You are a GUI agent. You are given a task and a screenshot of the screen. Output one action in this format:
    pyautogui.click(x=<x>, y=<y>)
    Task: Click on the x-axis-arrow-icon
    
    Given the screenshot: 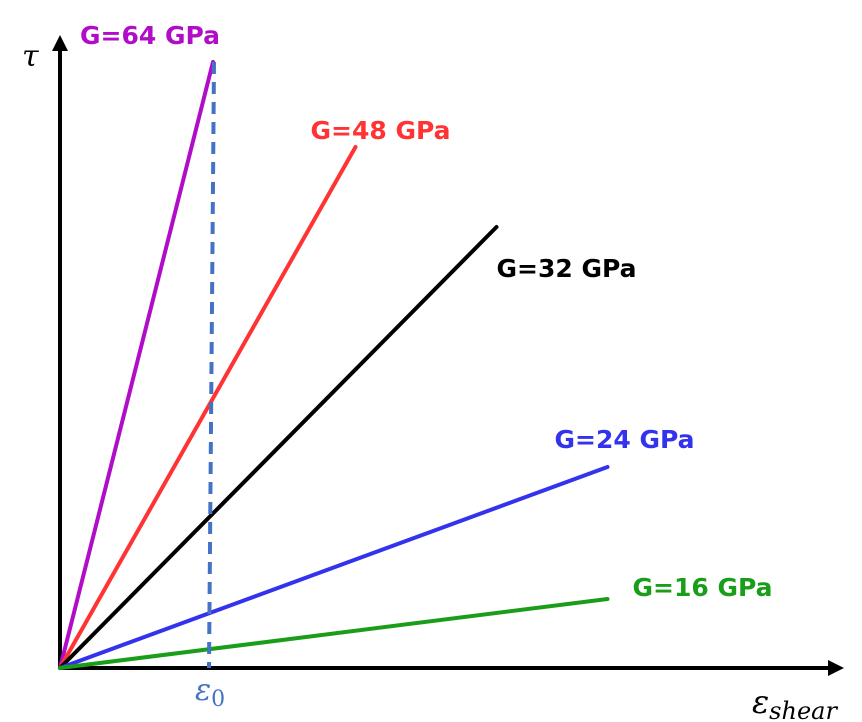 What is the action you would take?
    pyautogui.click(x=836, y=668)
    